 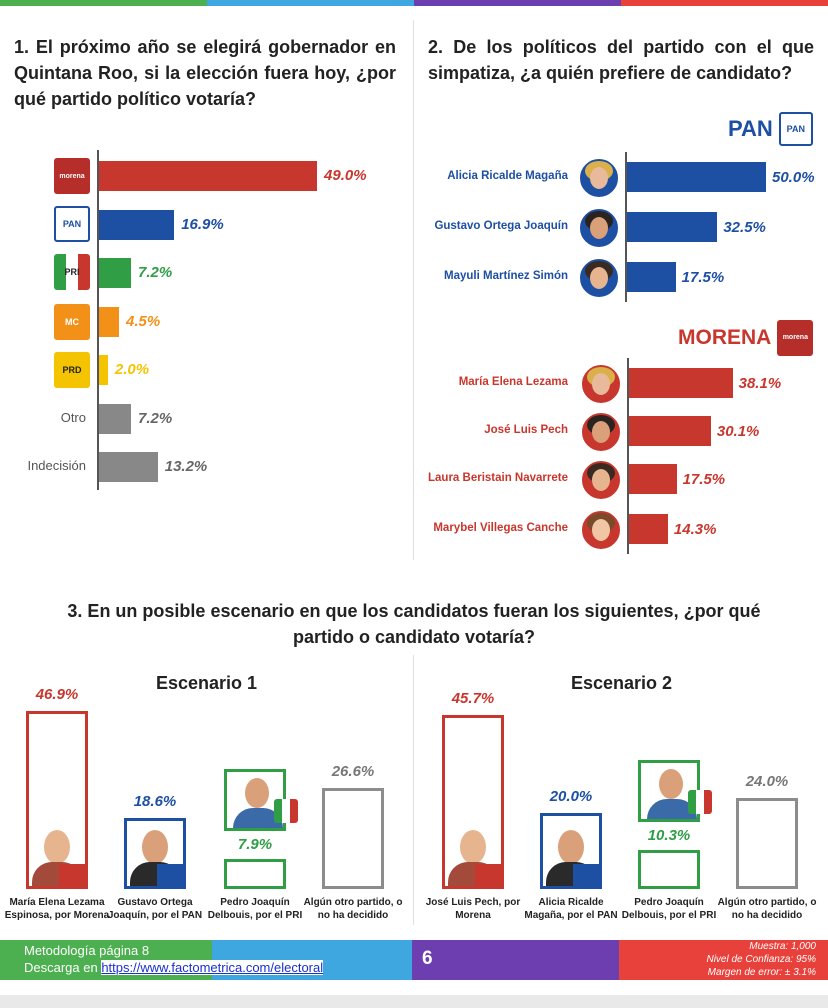 I want to click on footer-confianza: Nivel de Confianza: 95%, so click(x=761, y=959).